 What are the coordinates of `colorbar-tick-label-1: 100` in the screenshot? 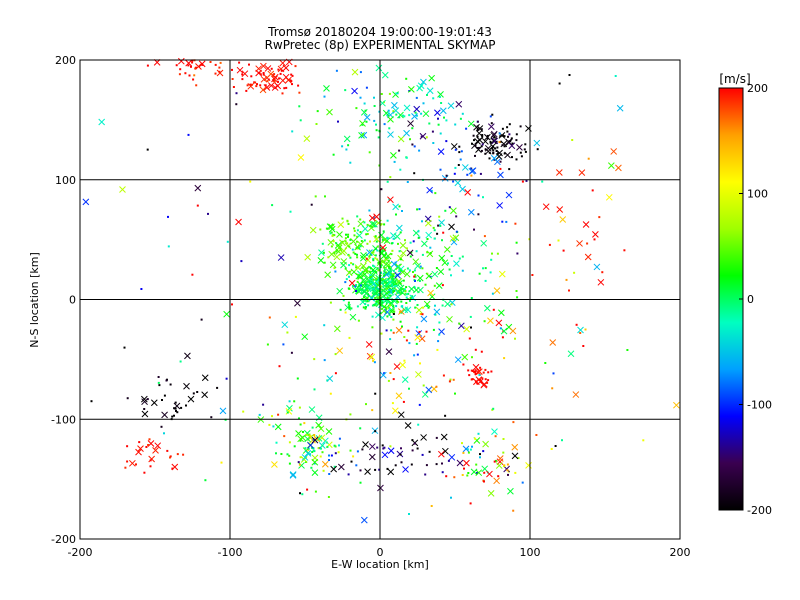 It's located at (757, 194).